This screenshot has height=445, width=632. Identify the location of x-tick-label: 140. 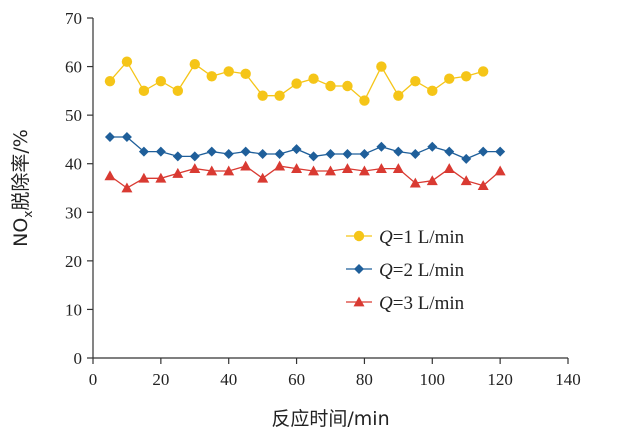
(568, 379).